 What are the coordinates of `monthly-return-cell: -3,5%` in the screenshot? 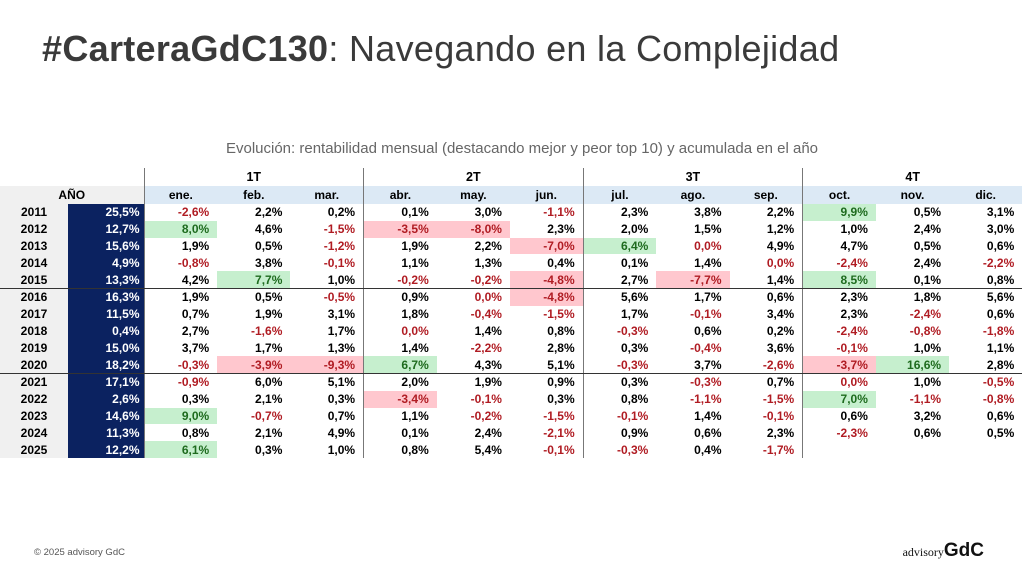 It's located at (400, 229).